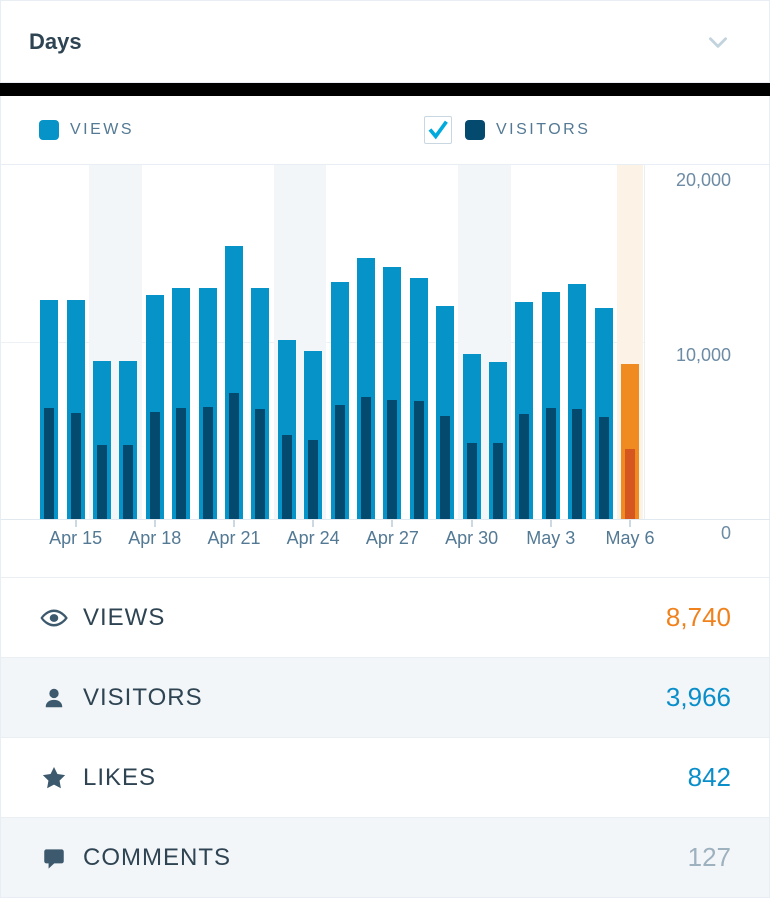 This screenshot has width=770, height=898. I want to click on eye-icon, so click(54, 618).